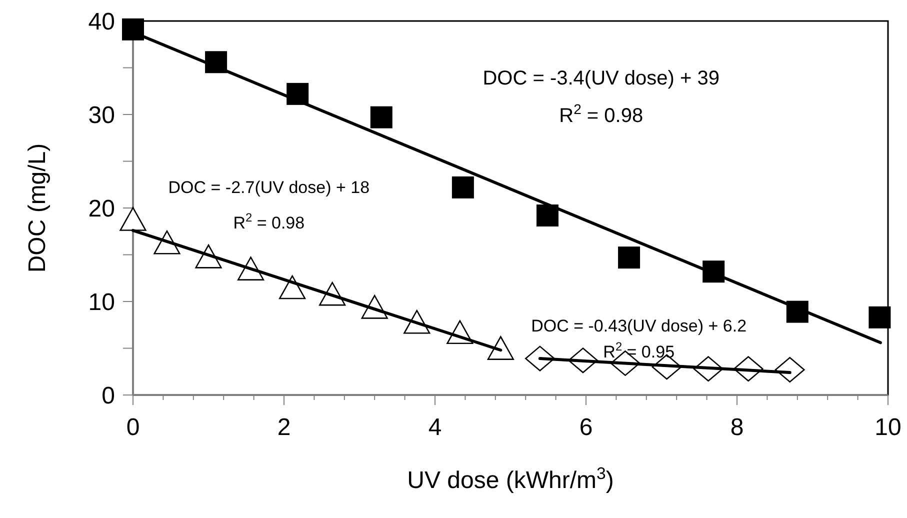 This screenshot has height=518, width=907. Describe the element at coordinates (601, 79) in the screenshot. I see `annotation: DOC = -3.4(UV dose) + 39` at that location.